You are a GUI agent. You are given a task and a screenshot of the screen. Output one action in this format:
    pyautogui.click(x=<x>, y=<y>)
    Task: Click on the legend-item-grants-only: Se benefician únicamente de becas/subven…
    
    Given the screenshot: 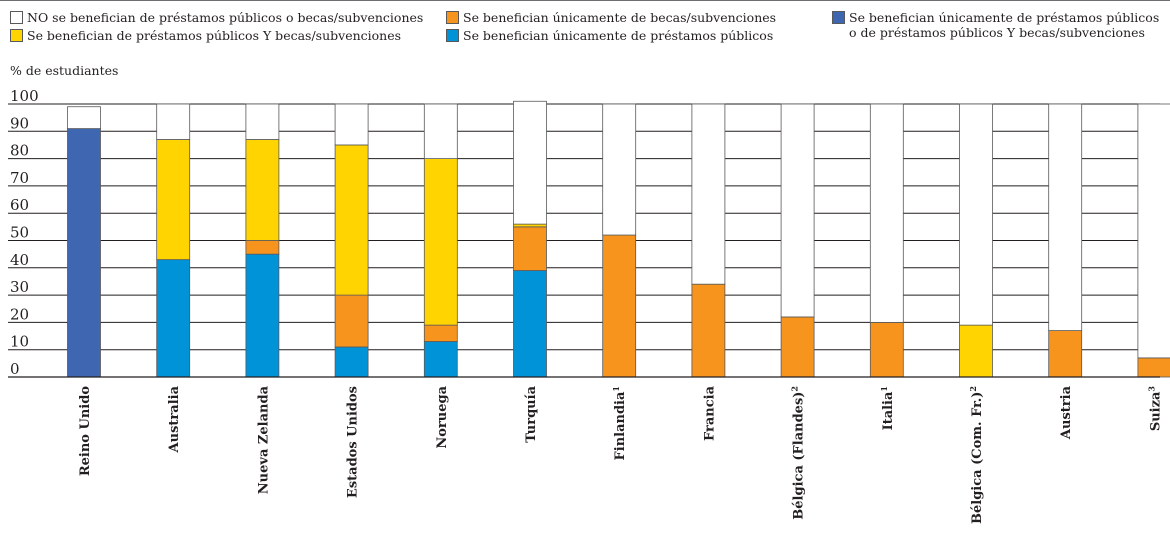 What is the action you would take?
    pyautogui.click(x=611, y=17)
    